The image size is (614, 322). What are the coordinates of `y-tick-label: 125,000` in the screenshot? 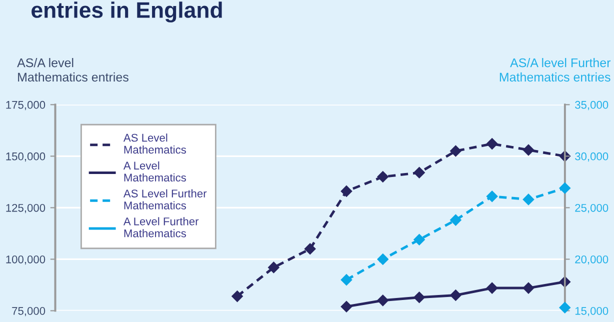 It's located at (26, 209).